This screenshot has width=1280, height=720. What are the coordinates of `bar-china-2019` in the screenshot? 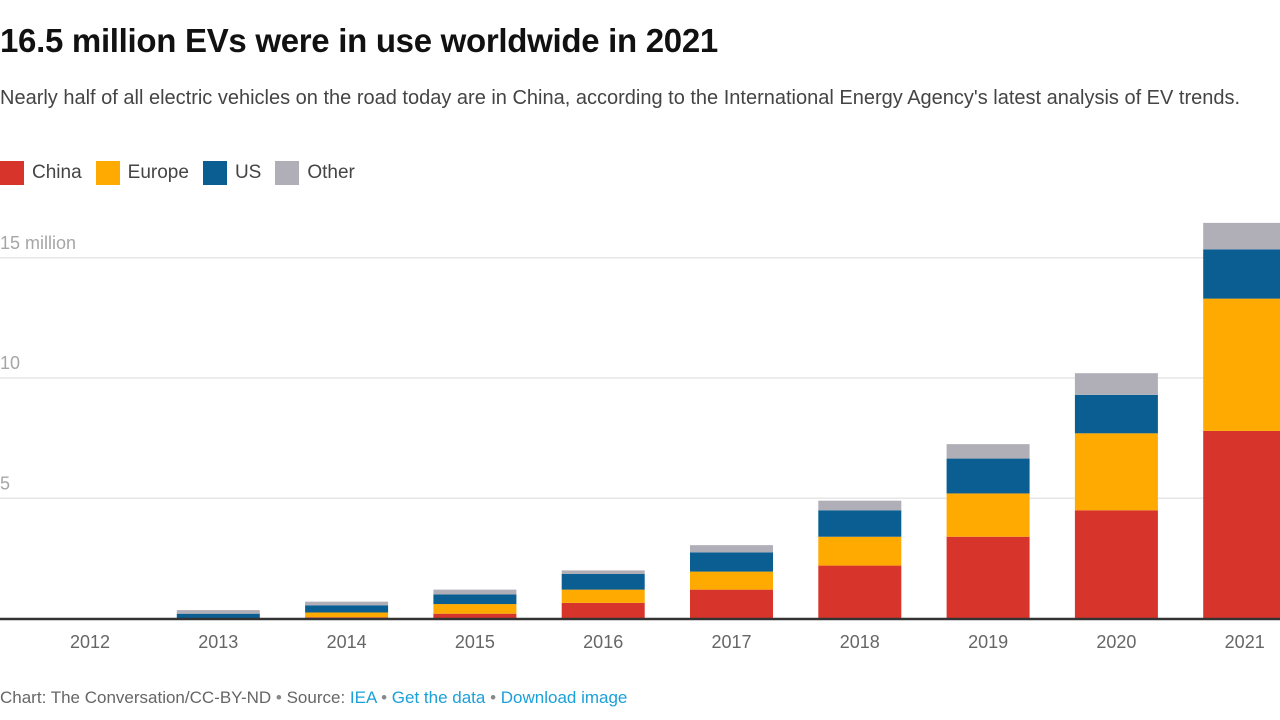 It's located at (988, 577).